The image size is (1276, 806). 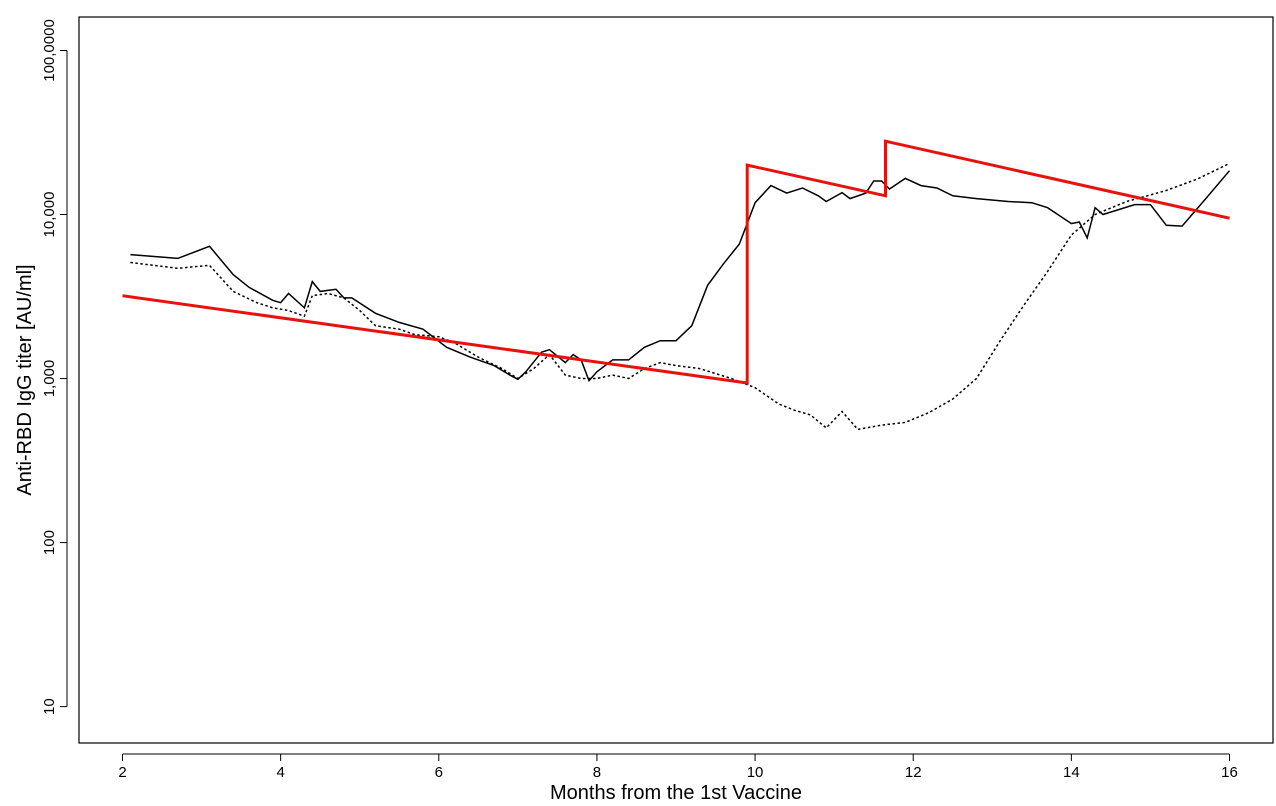 I want to click on x-tick-label: 2, so click(x=122, y=772).